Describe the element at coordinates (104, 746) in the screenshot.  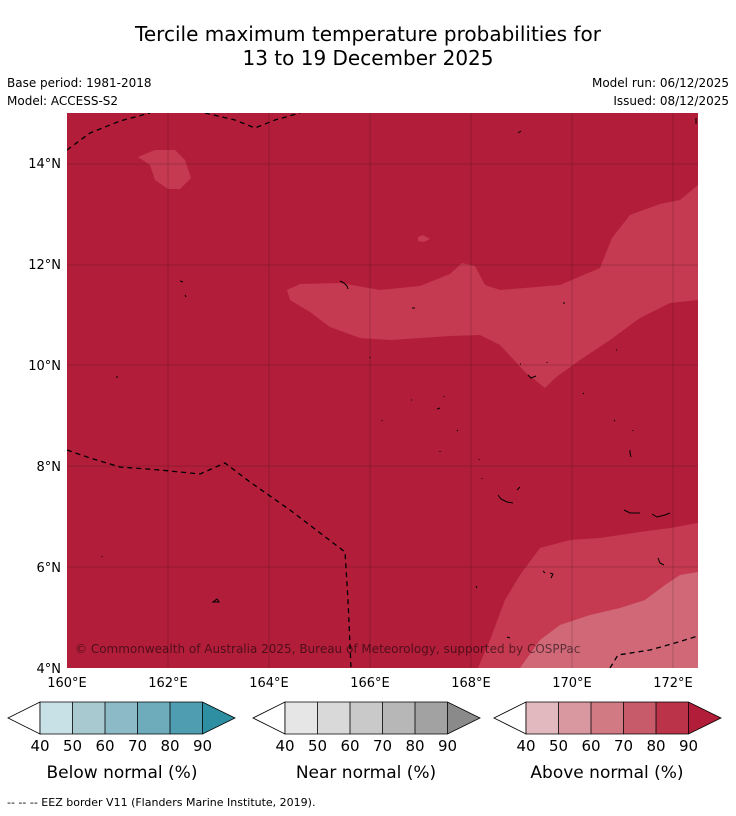
I see `cb-below-tick-60: 60` at that location.